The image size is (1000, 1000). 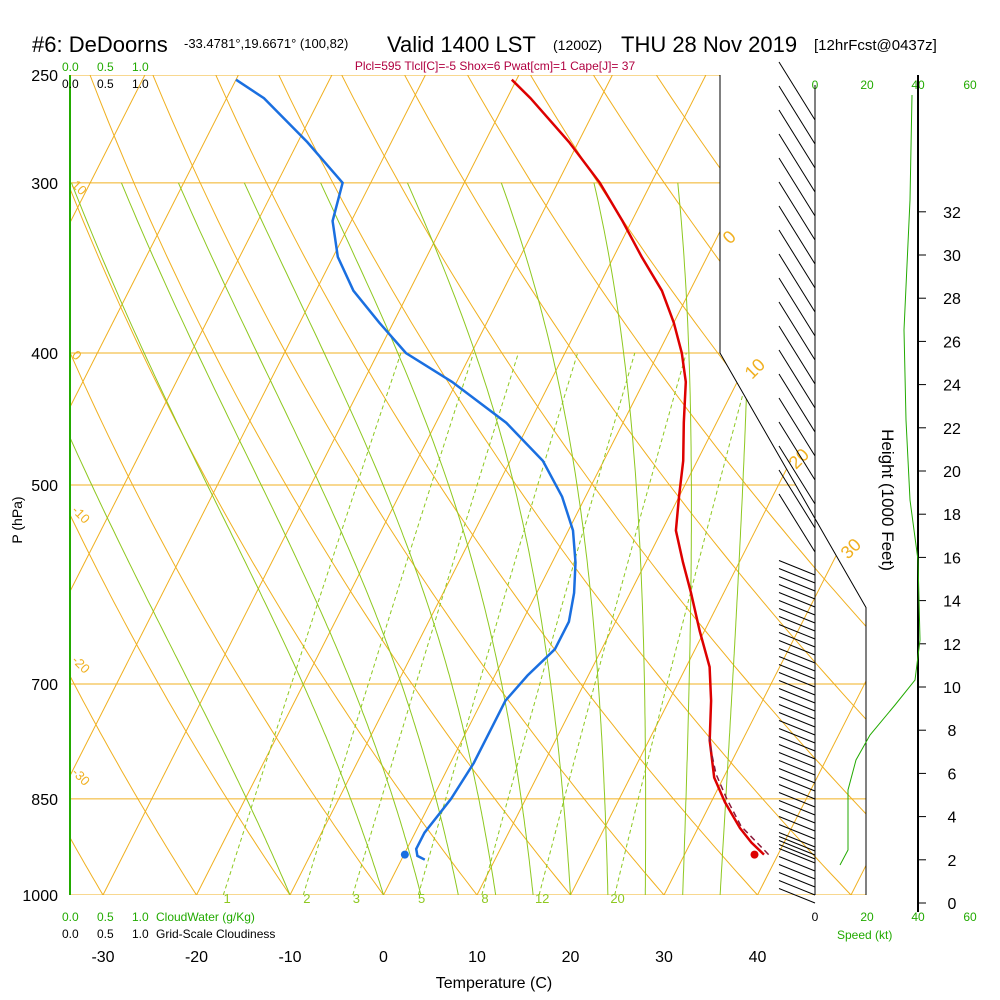 What do you see at coordinates (970, 85) in the screenshot?
I see `speed-tick-top: 60` at bounding box center [970, 85].